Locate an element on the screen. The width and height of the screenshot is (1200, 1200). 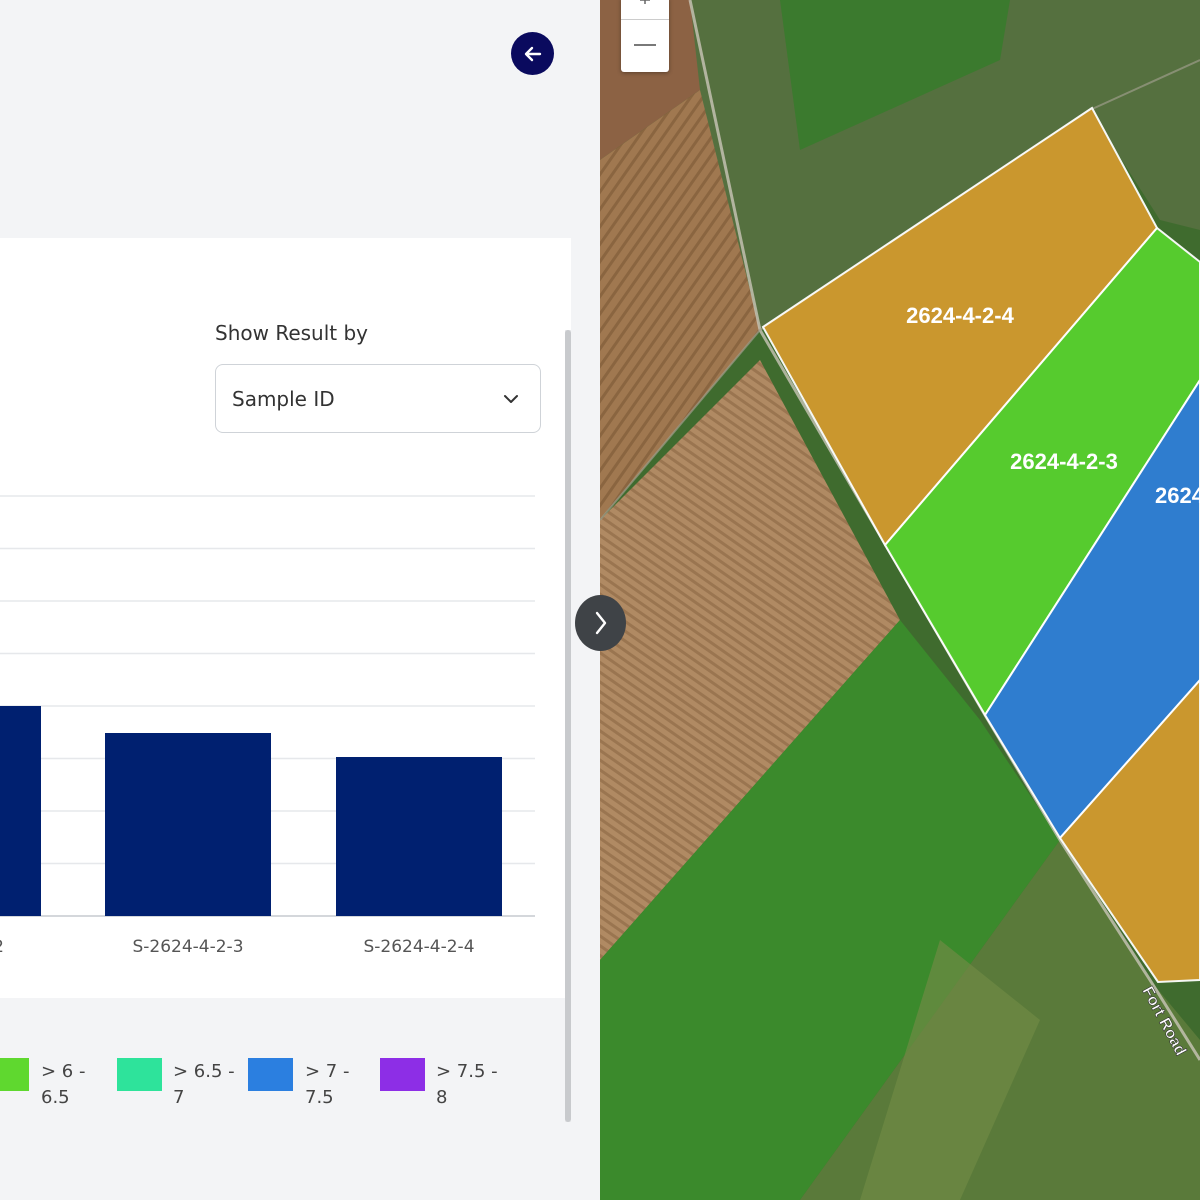
x-tick-label: S-2624-4-2-4 is located at coordinates (418, 947).